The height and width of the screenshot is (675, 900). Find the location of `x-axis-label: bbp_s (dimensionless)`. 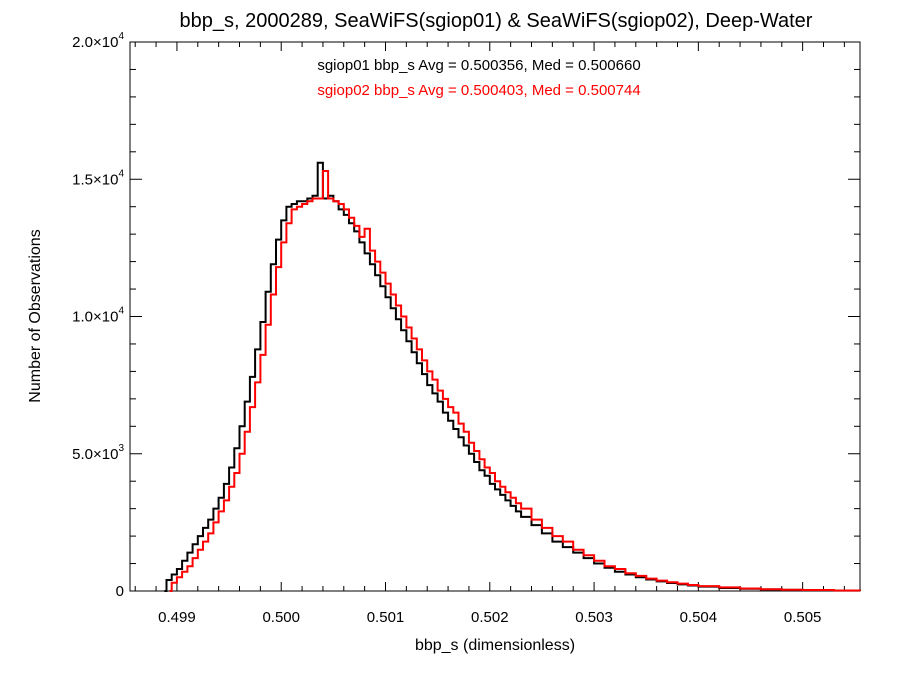

x-axis-label: bbp_s (dimensionless) is located at coordinates (495, 645).